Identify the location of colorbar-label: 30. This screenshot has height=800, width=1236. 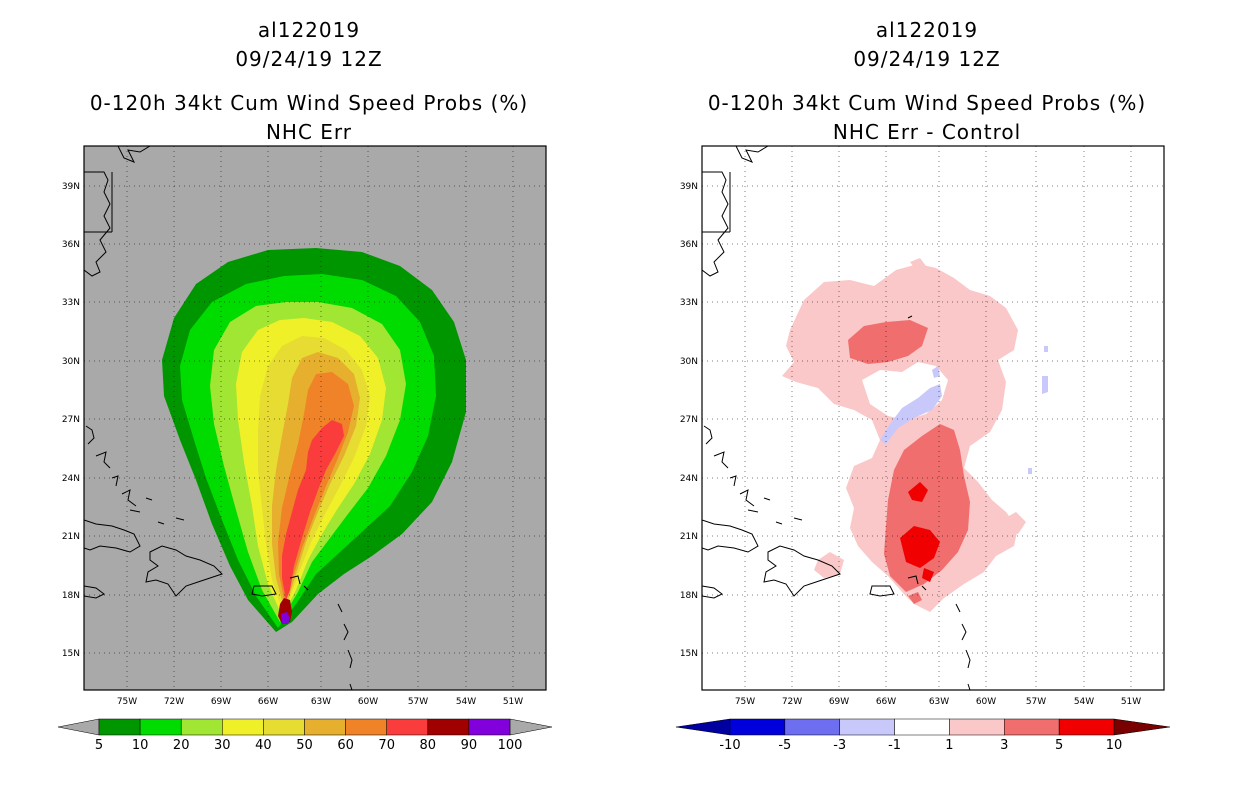
(222, 745).